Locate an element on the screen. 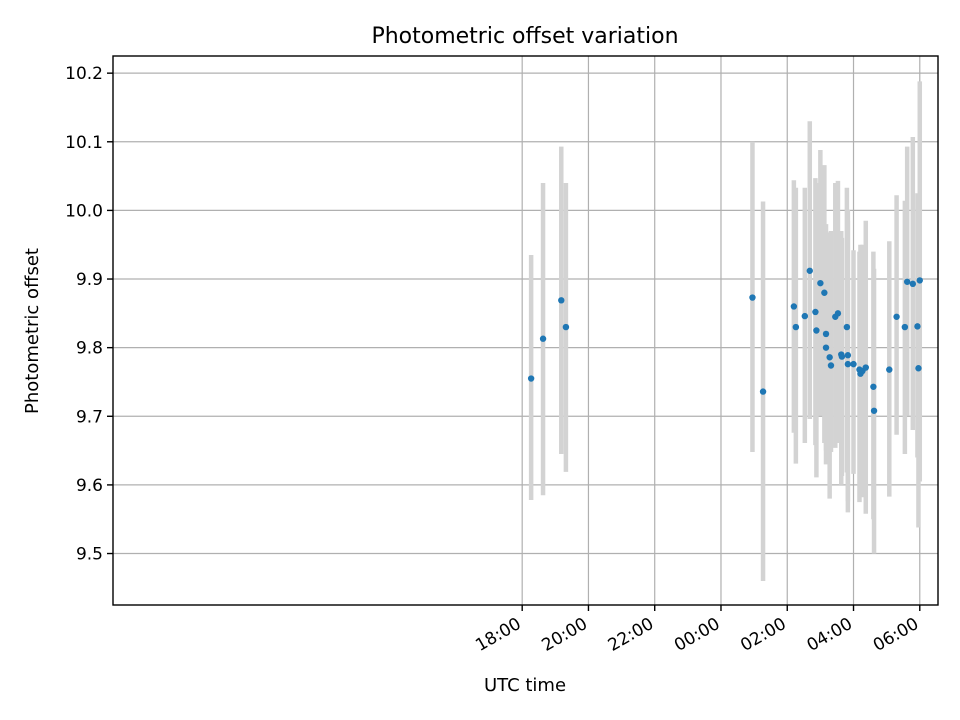  y-tick-label: 10.2 is located at coordinates (84, 74).